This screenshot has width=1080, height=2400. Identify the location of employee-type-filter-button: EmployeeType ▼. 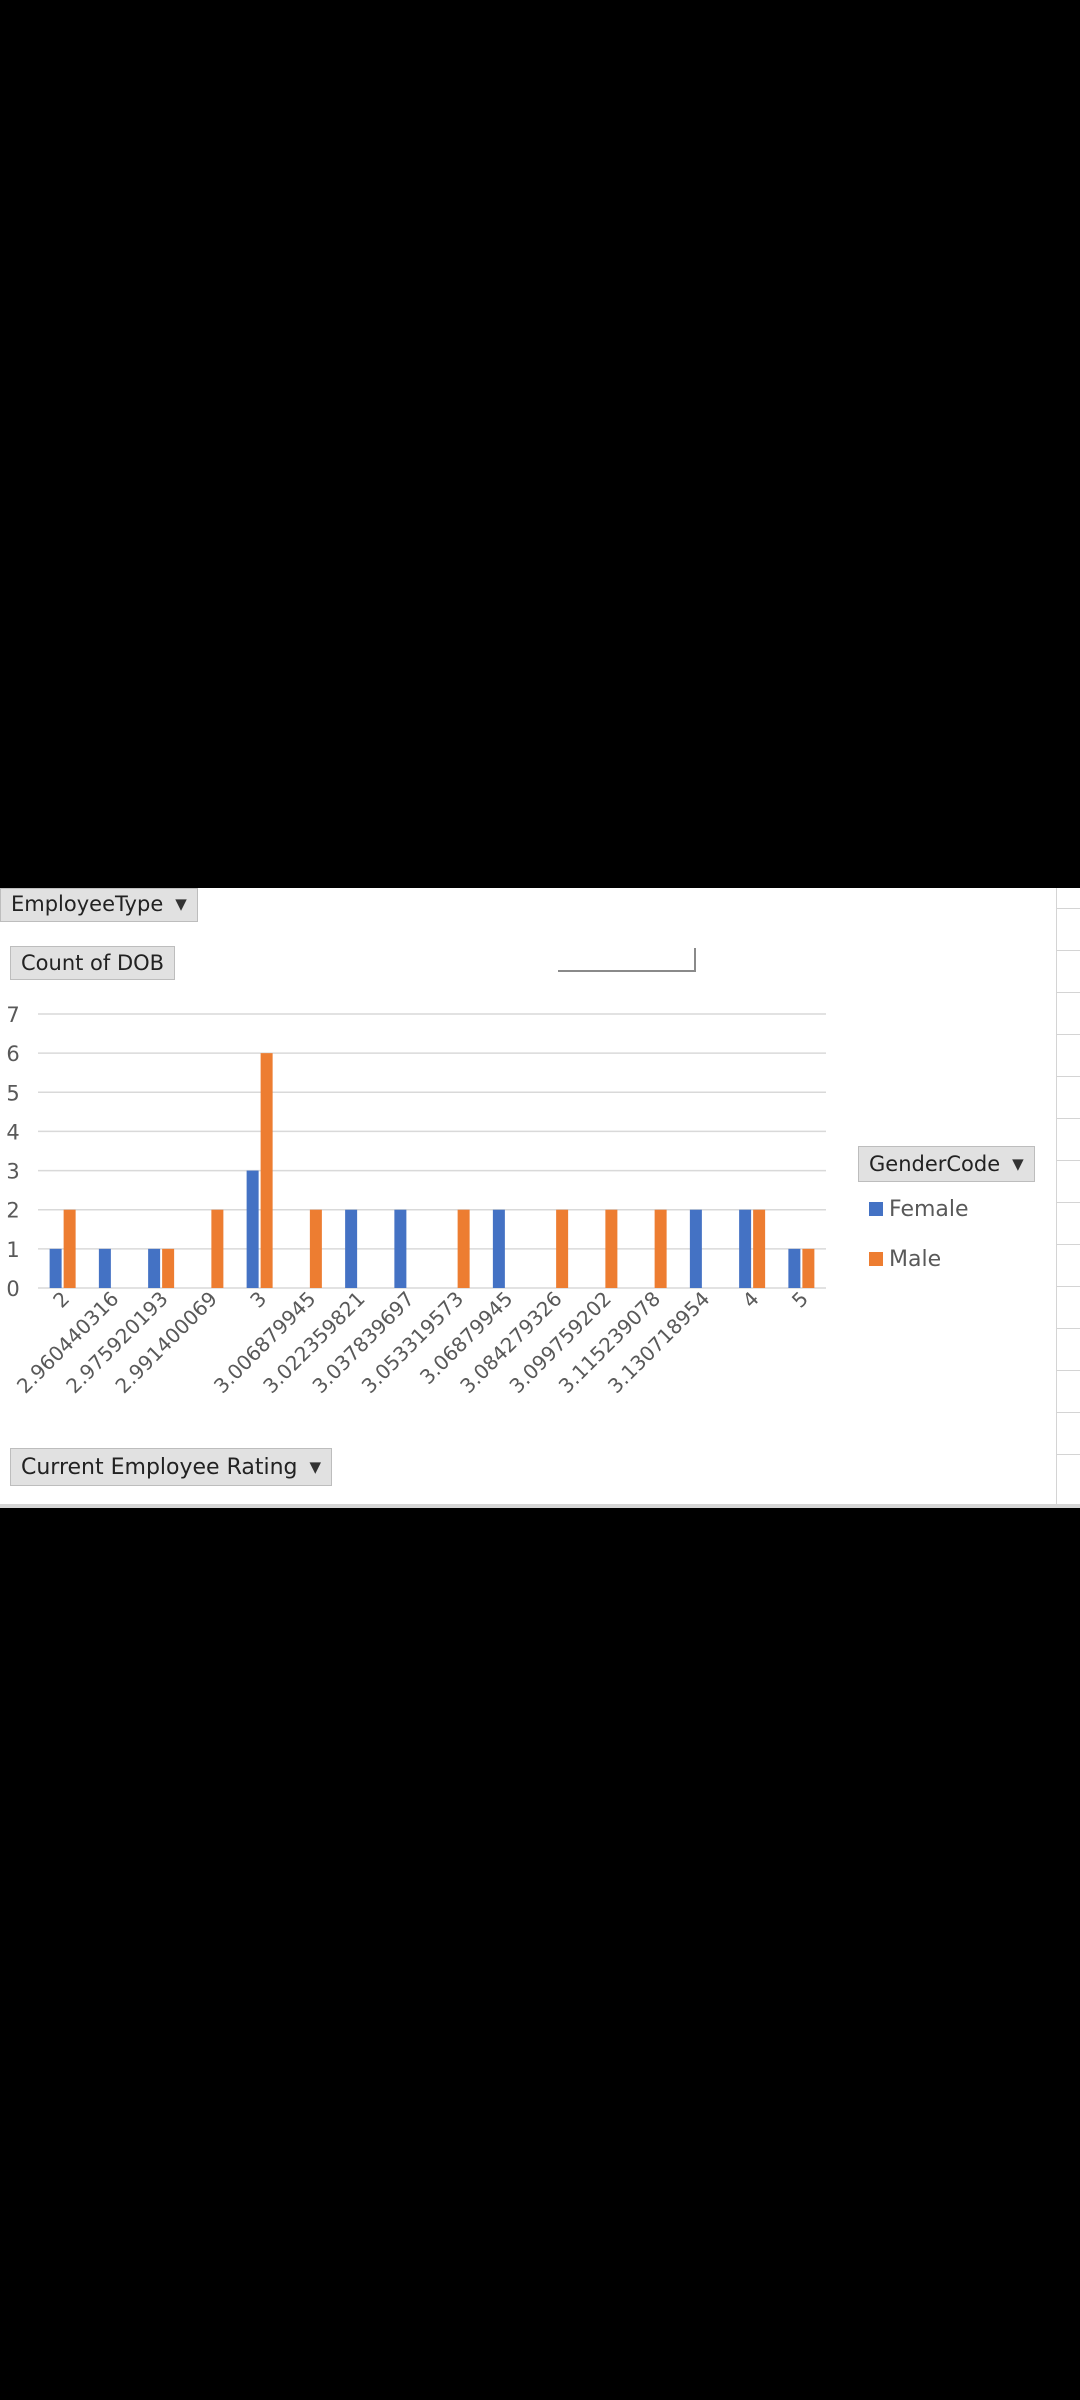
(99, 905).